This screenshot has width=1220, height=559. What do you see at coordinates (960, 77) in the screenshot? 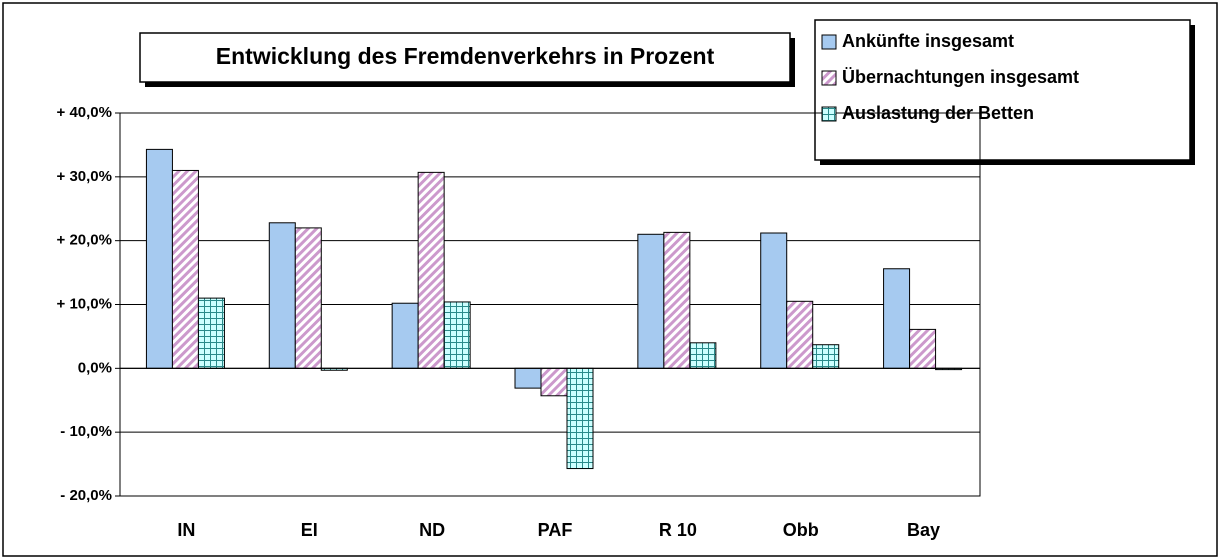
I see `legend-label: Übernachtungen insgesamt` at bounding box center [960, 77].